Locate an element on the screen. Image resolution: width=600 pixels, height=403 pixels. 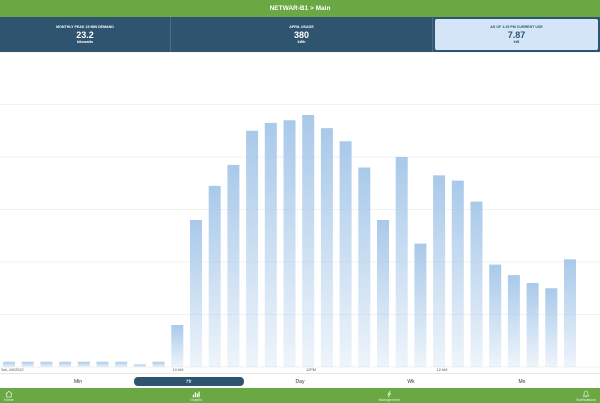
bell-icon is located at coordinates (586, 393).